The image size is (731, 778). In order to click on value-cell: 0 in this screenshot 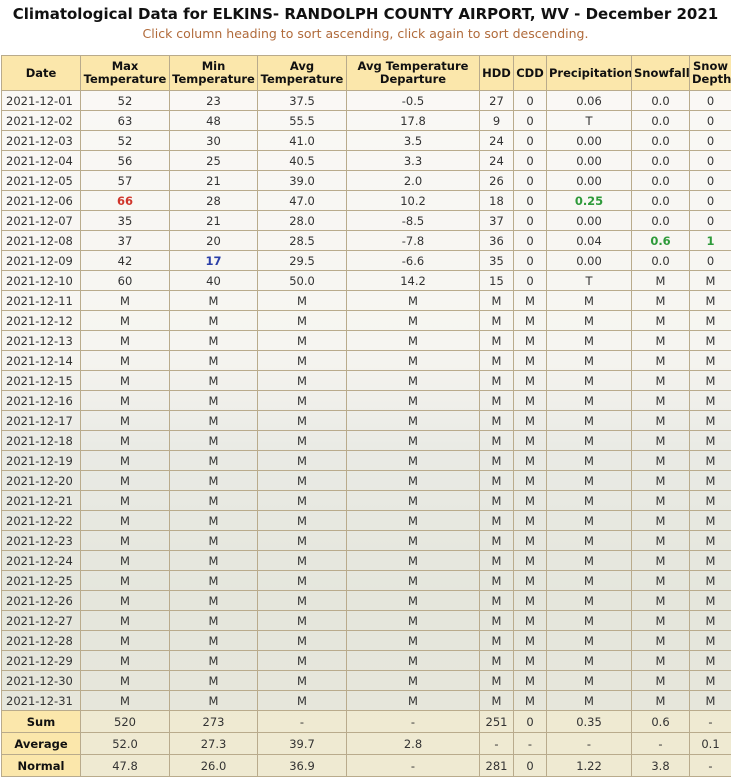, I will do `click(530, 100)`.